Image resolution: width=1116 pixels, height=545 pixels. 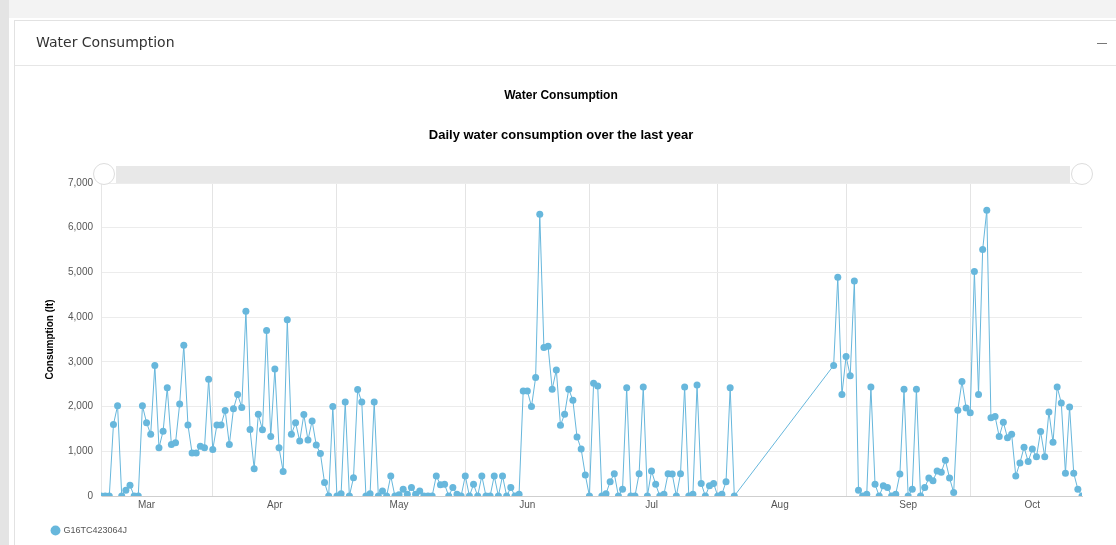 I want to click on y-tick-label: 7,000, so click(x=80, y=182).